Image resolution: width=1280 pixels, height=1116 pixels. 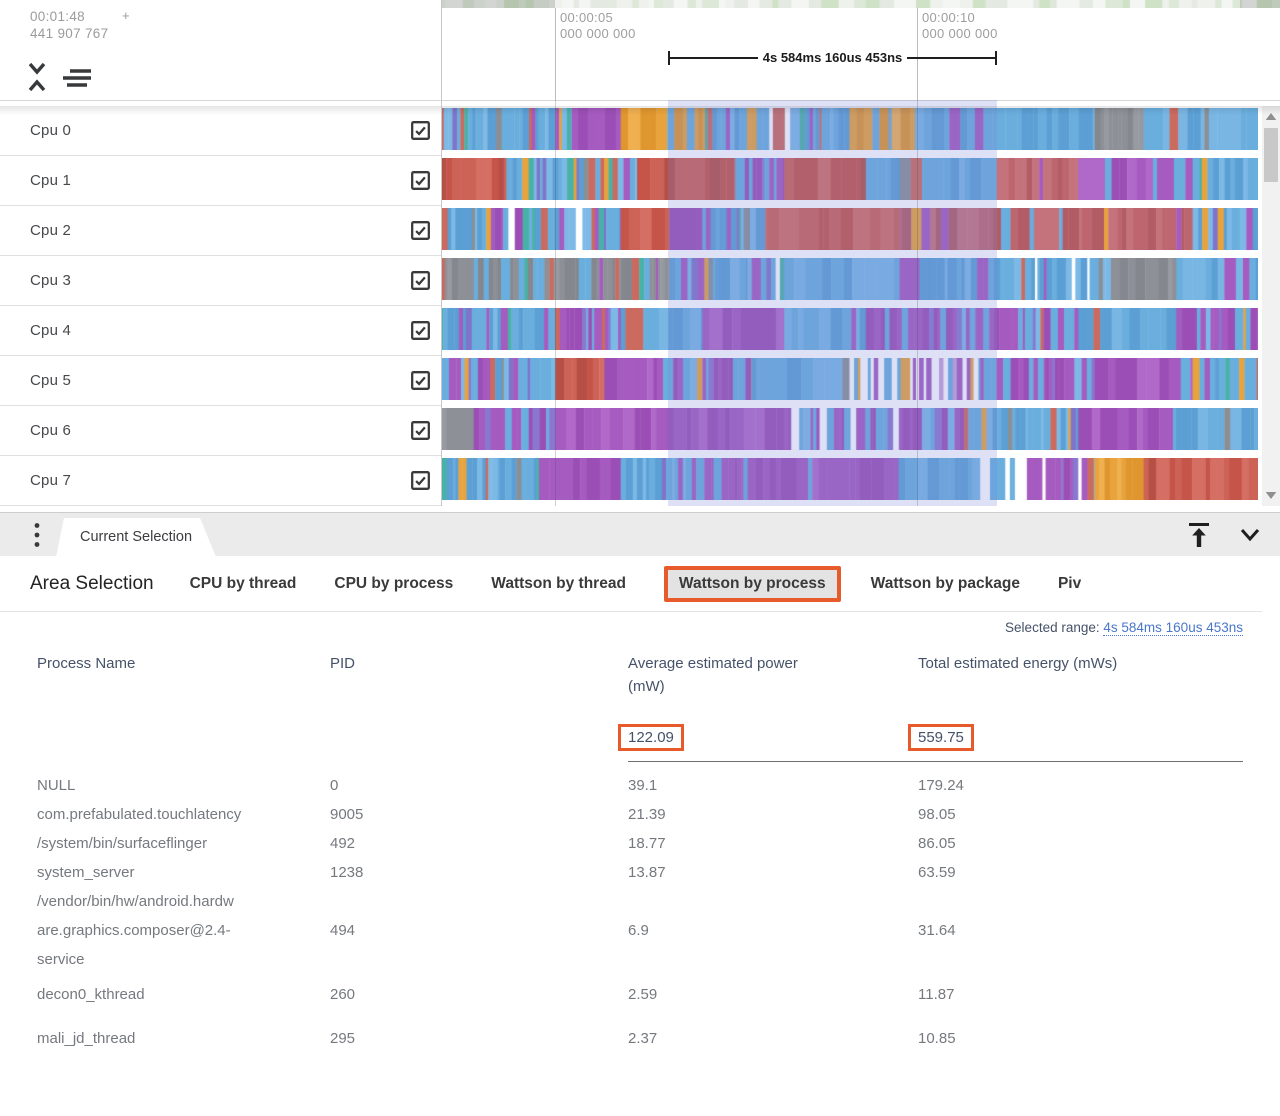 I want to click on selected-range: Selected range: 4s 584ms 160us 453ns, so click(x=1124, y=628).